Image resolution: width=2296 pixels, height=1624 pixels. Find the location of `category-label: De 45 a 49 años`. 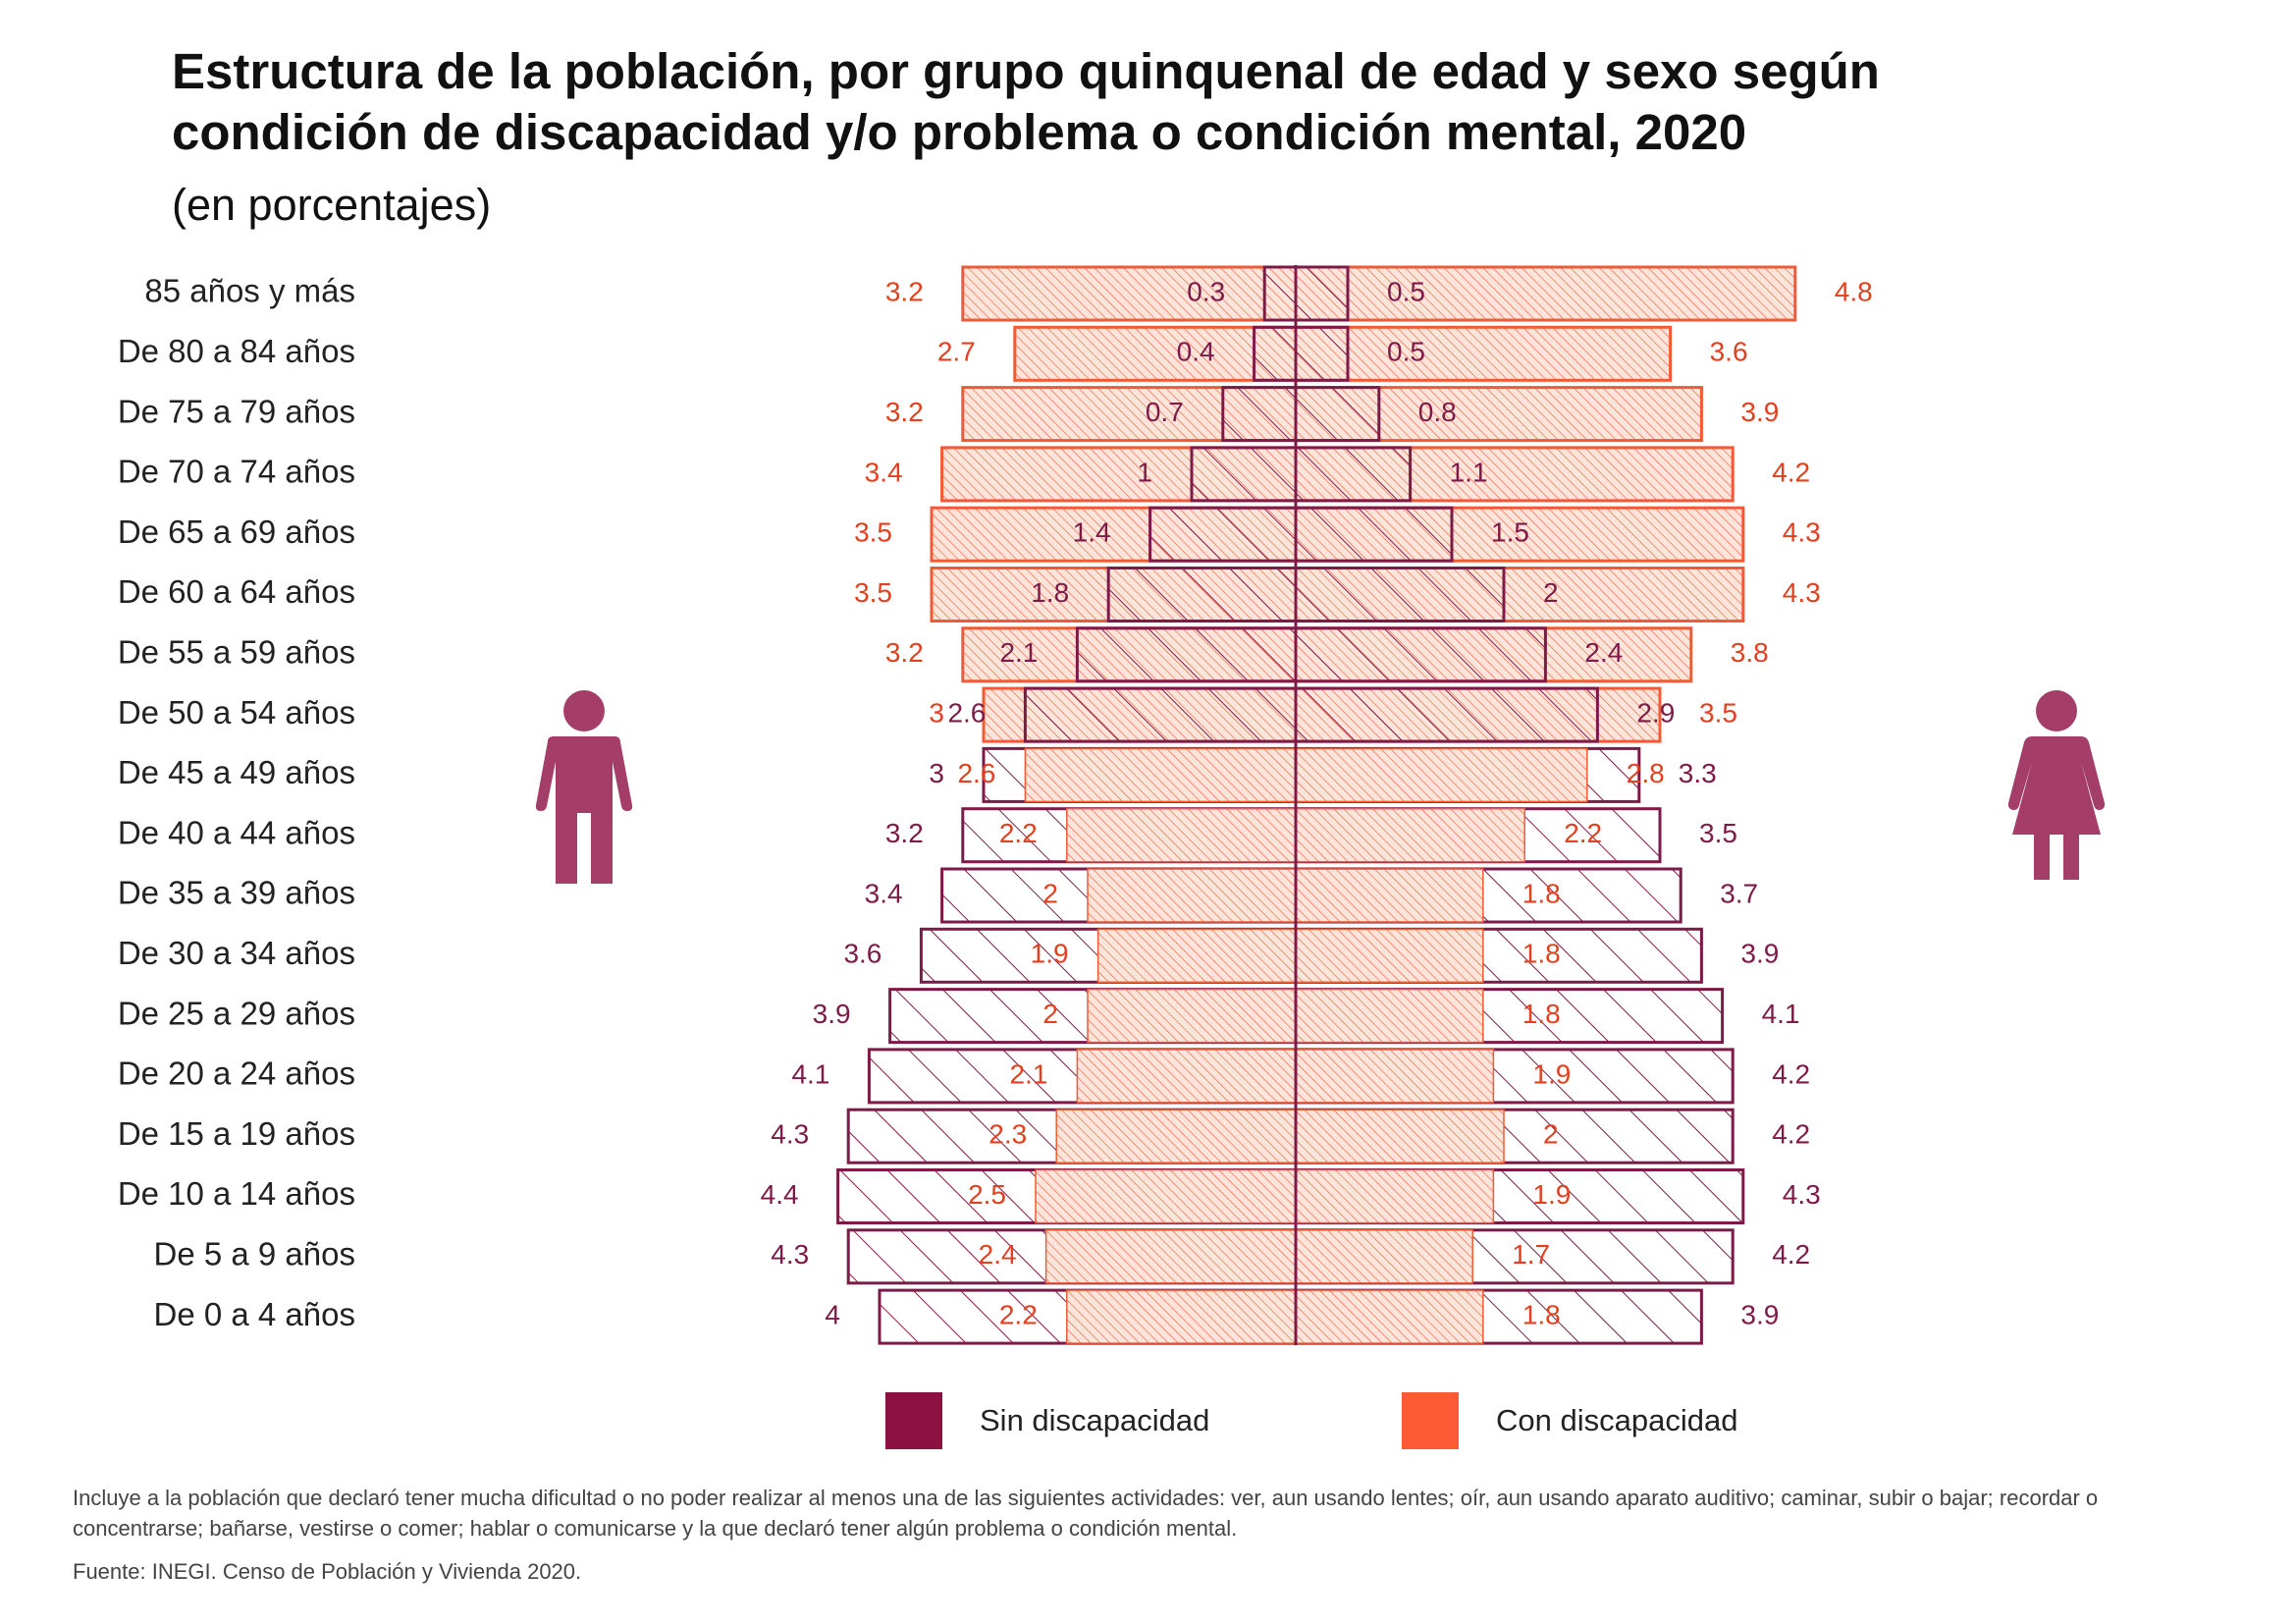

category-label: De 45 a 49 años is located at coordinates (236, 772).